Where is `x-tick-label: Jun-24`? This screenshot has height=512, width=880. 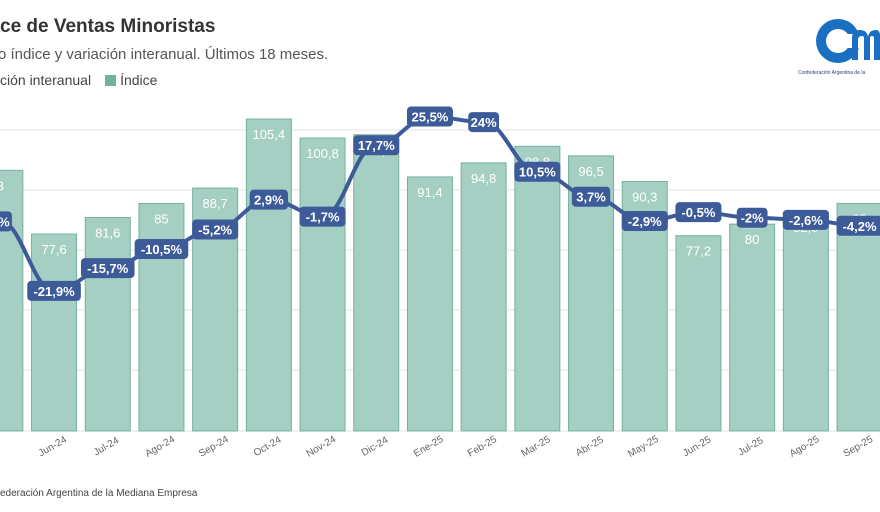 x-tick-label: Jun-24 is located at coordinates (53, 446).